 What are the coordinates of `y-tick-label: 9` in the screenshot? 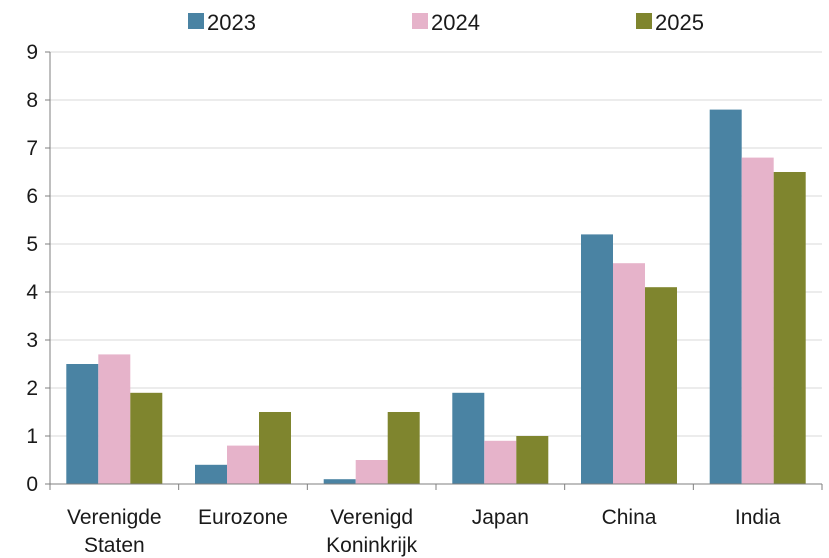 It's located at (32, 52).